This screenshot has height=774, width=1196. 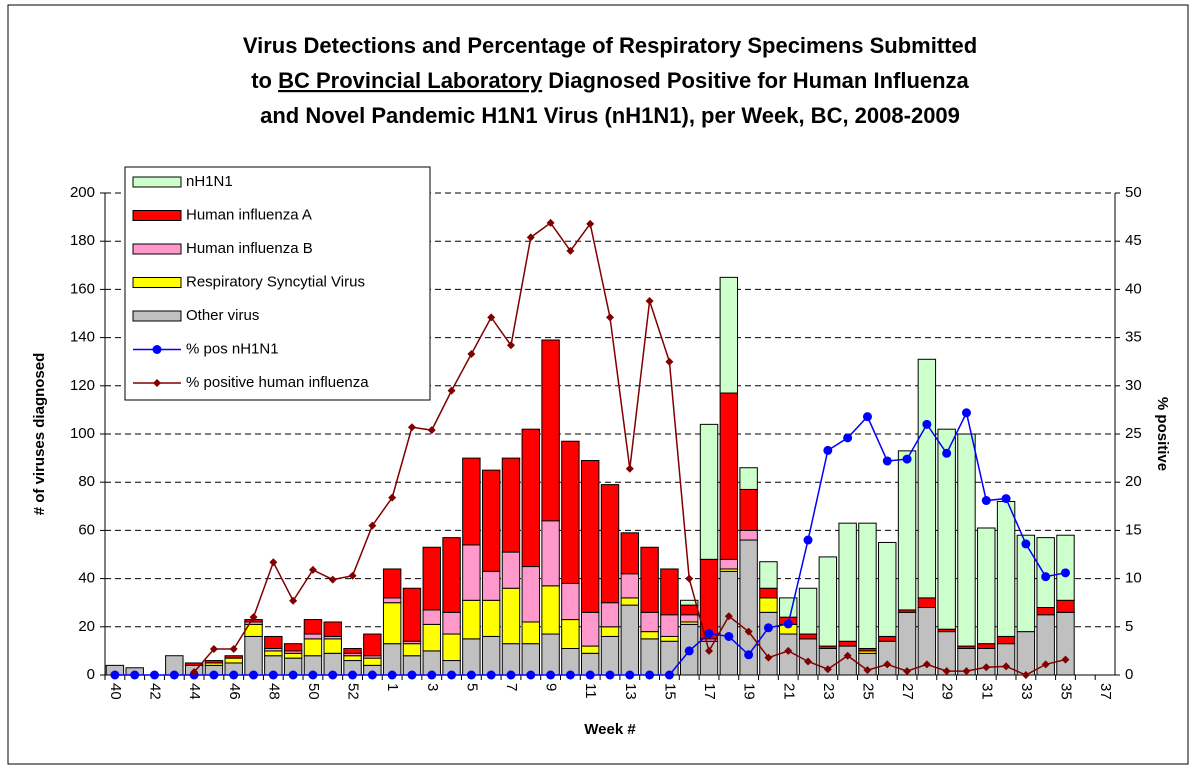 What do you see at coordinates (249, 248) in the screenshot?
I see `legend-label: Human influenza B` at bounding box center [249, 248].